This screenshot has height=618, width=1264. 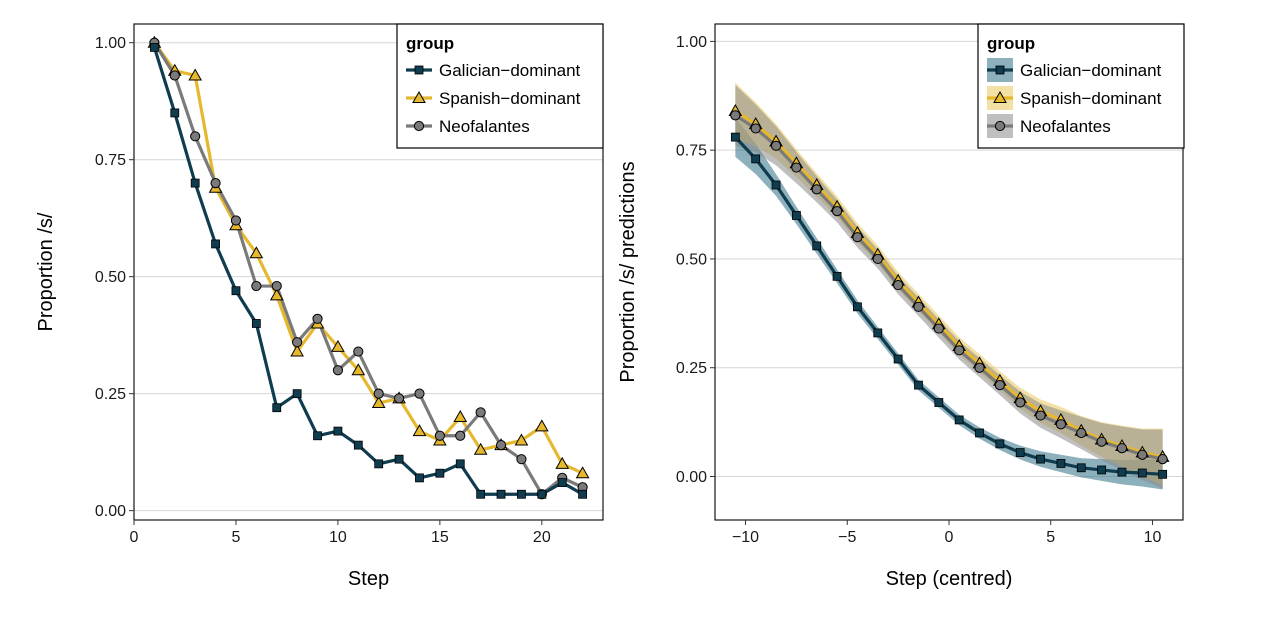 I want to click on y-axis-title: Proportion /s/ predictions, so click(x=628, y=271).